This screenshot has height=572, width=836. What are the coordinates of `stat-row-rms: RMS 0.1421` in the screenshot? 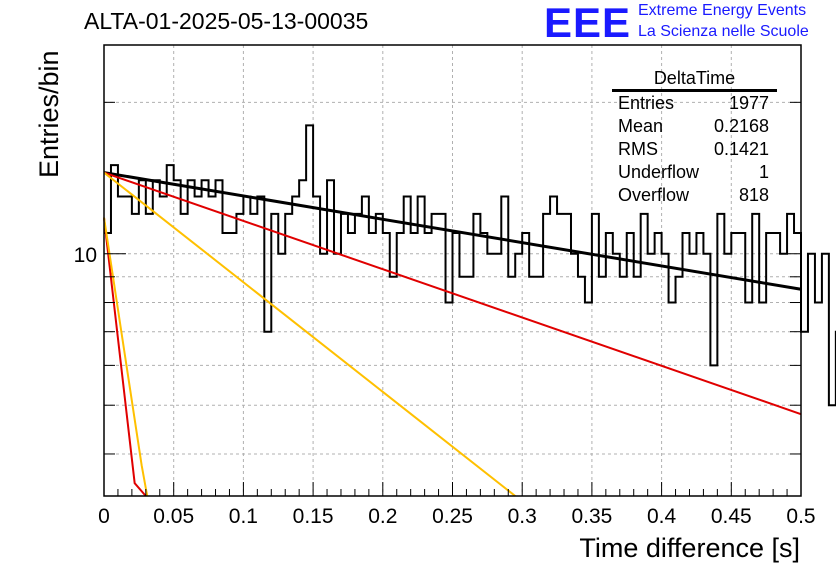 It's located at (694, 149).